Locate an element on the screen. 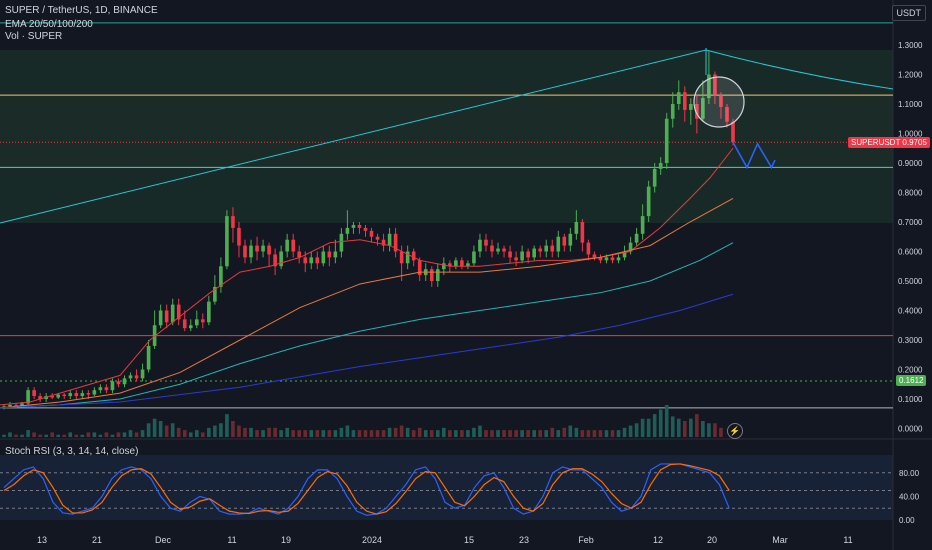 This screenshot has height=550, width=932. y-tick-label: 1.1000 is located at coordinates (910, 104).